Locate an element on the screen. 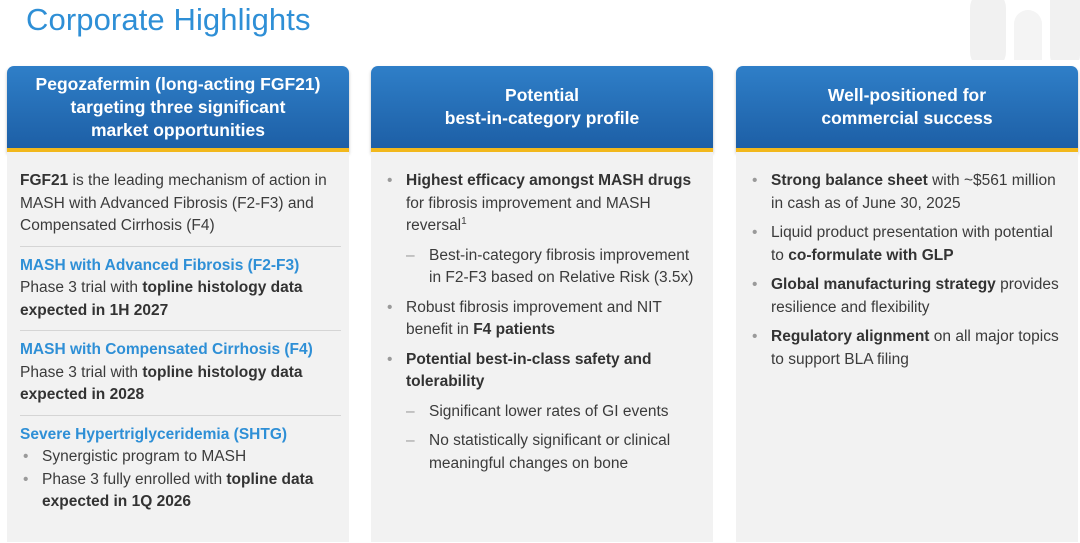  sub-item: Significant lower rates of GI events is located at coordinates (542, 412).